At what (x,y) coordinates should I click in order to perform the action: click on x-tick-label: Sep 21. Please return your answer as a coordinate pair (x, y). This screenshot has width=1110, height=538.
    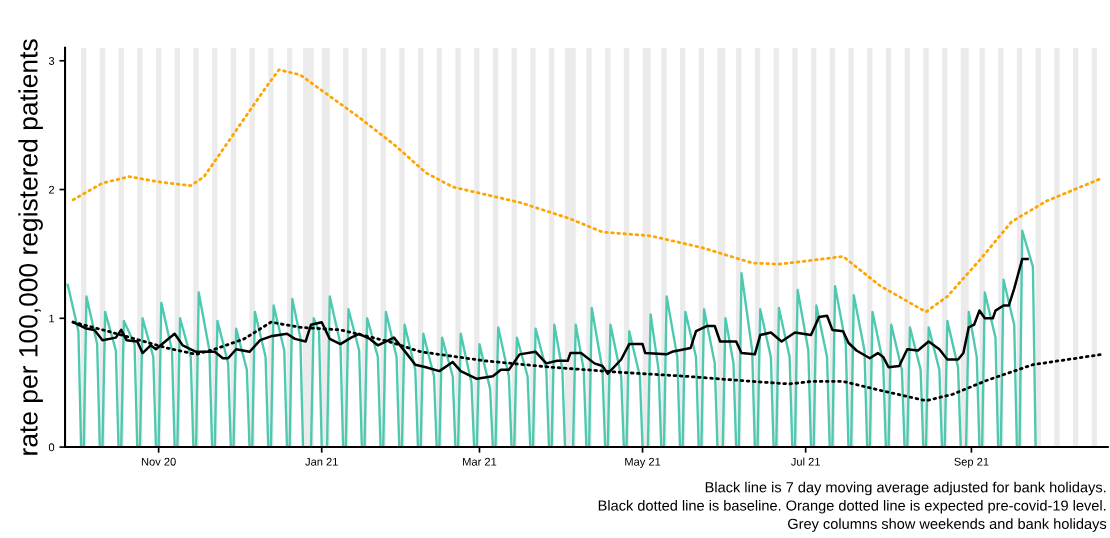
    Looking at the image, I should click on (971, 462).